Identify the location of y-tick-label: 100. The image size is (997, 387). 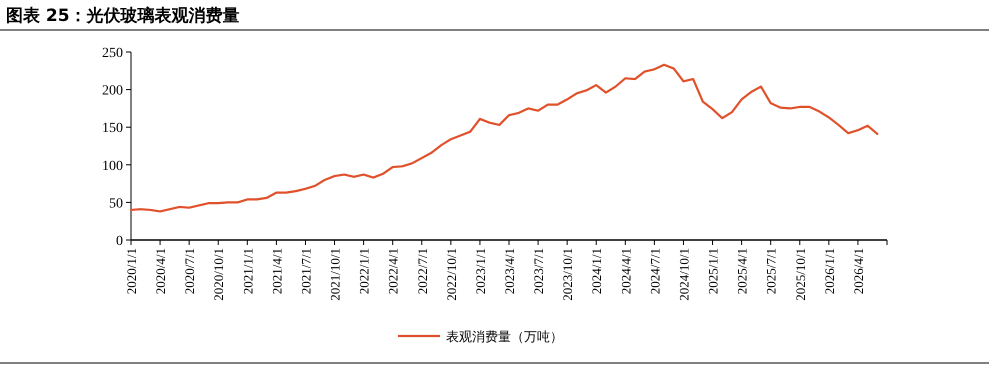
(112, 166).